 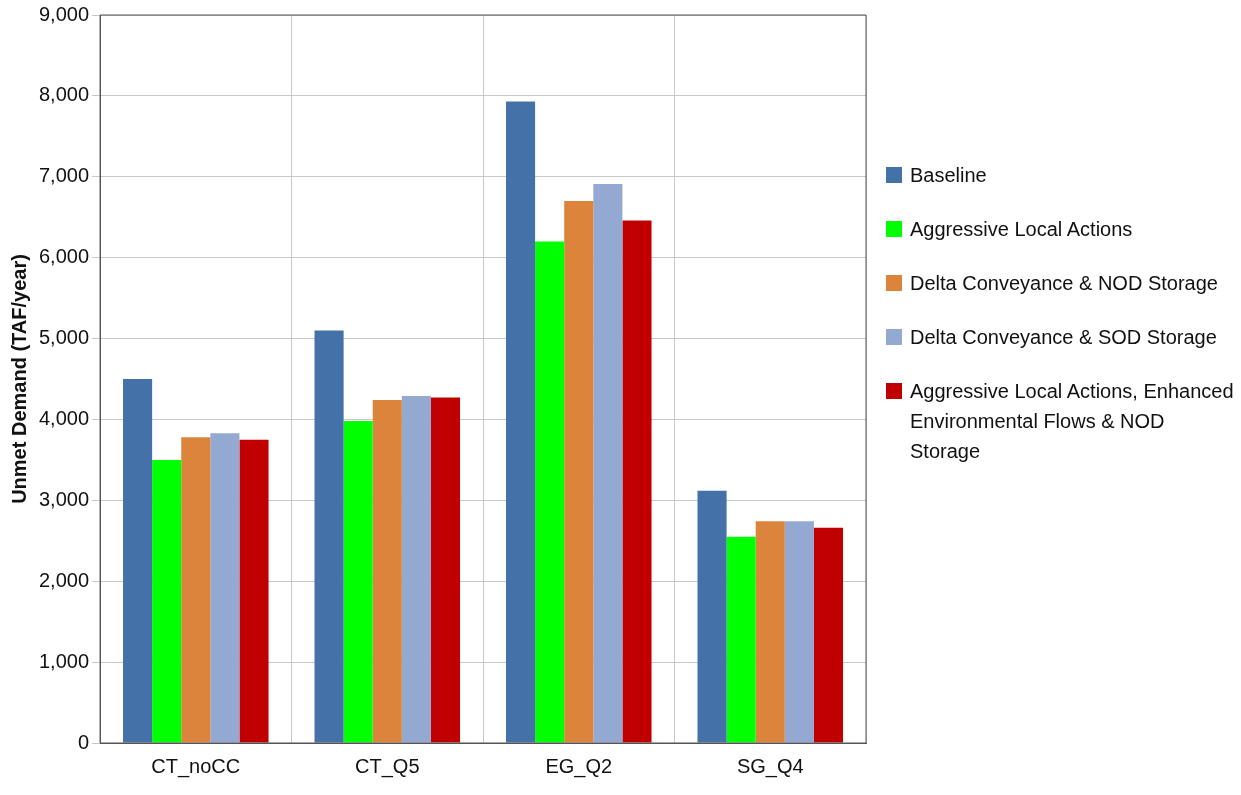 I want to click on x-tick-label: SG_Q4, so click(x=770, y=766).